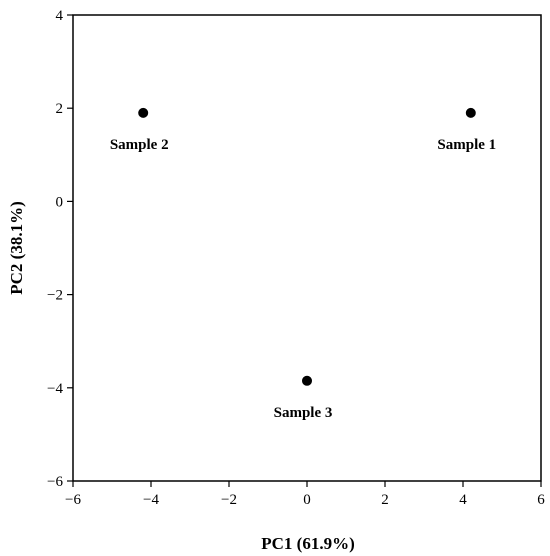 Image resolution: width=550 pixels, height=556 pixels. Describe the element at coordinates (303, 413) in the screenshot. I see `point-label: Sample 3` at that location.